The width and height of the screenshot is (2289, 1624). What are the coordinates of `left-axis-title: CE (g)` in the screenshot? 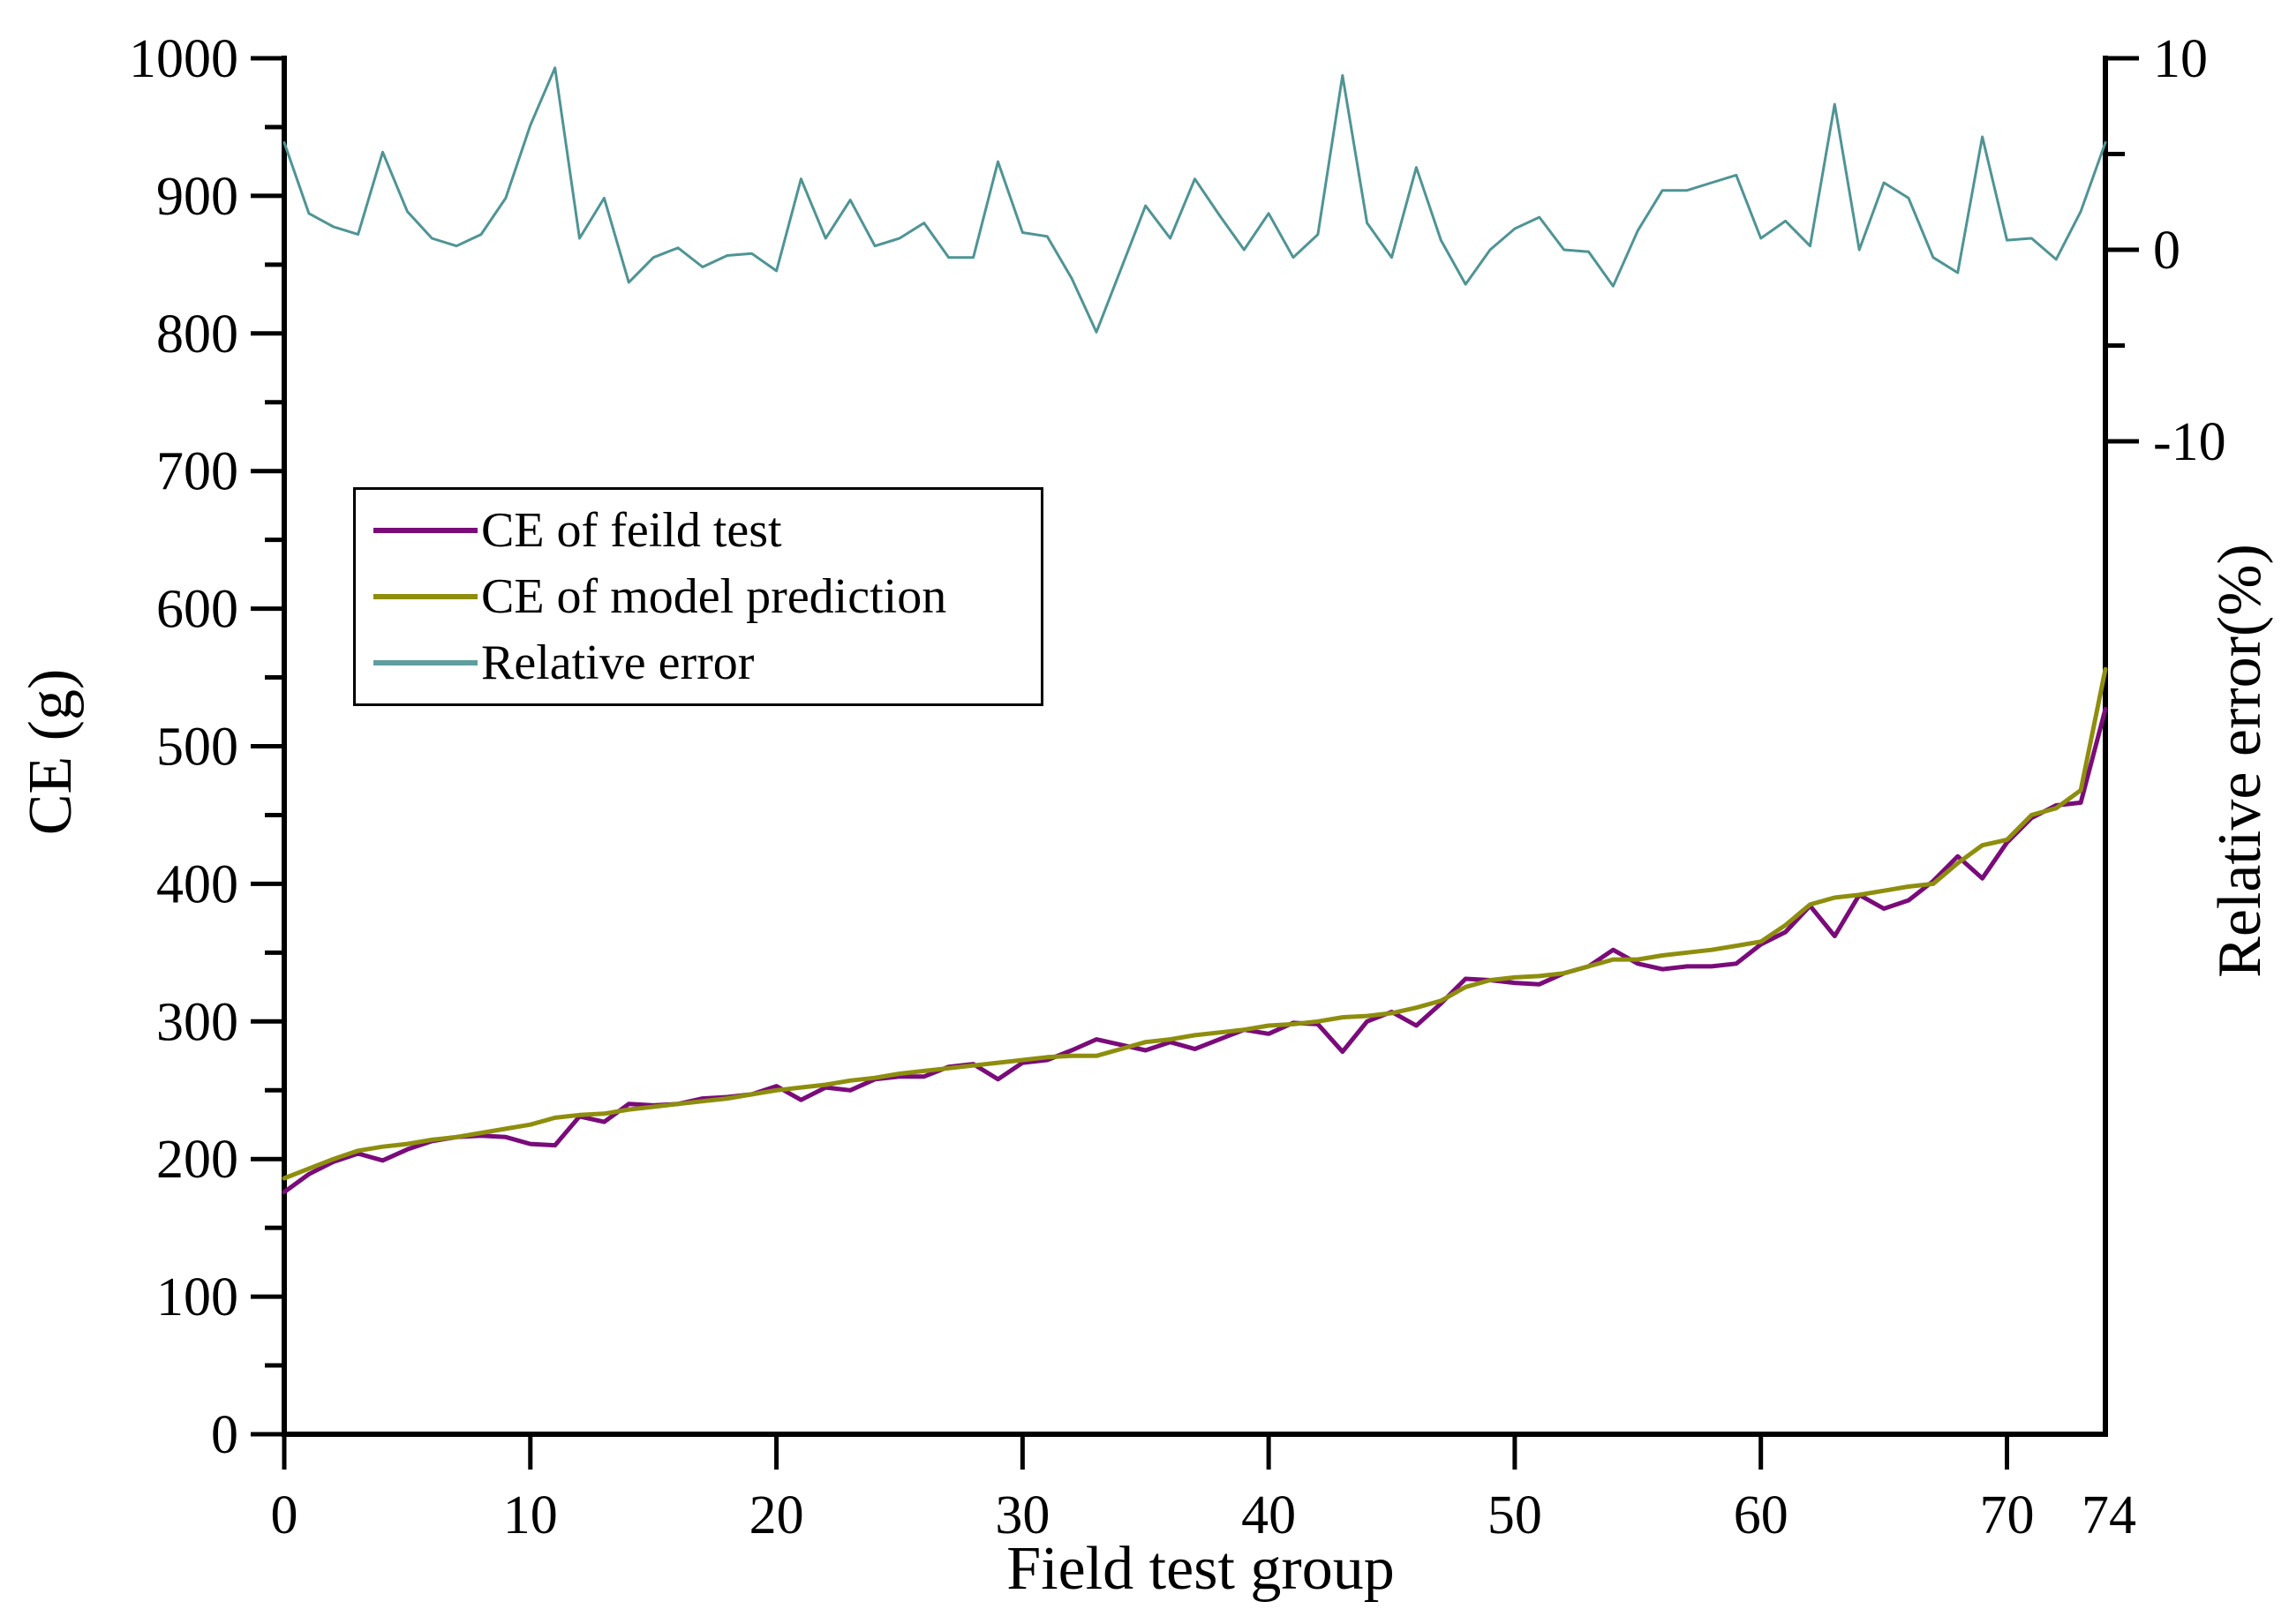 It's located at (51, 752).